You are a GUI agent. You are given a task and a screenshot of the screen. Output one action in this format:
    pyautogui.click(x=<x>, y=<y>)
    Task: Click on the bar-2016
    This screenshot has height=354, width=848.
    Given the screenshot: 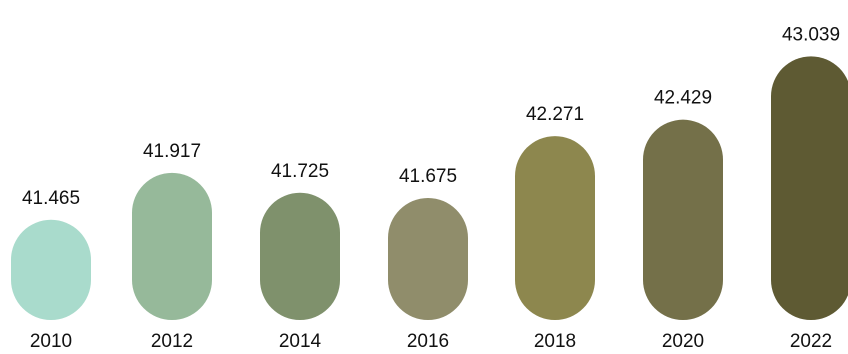 What is the action you would take?
    pyautogui.click(x=428, y=258)
    